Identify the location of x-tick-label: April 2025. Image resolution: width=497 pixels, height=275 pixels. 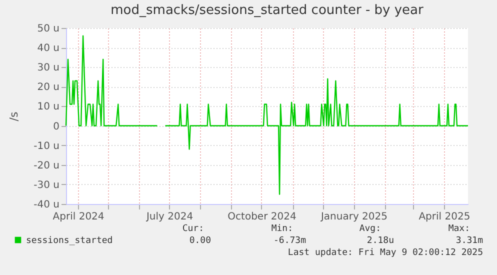
(444, 217).